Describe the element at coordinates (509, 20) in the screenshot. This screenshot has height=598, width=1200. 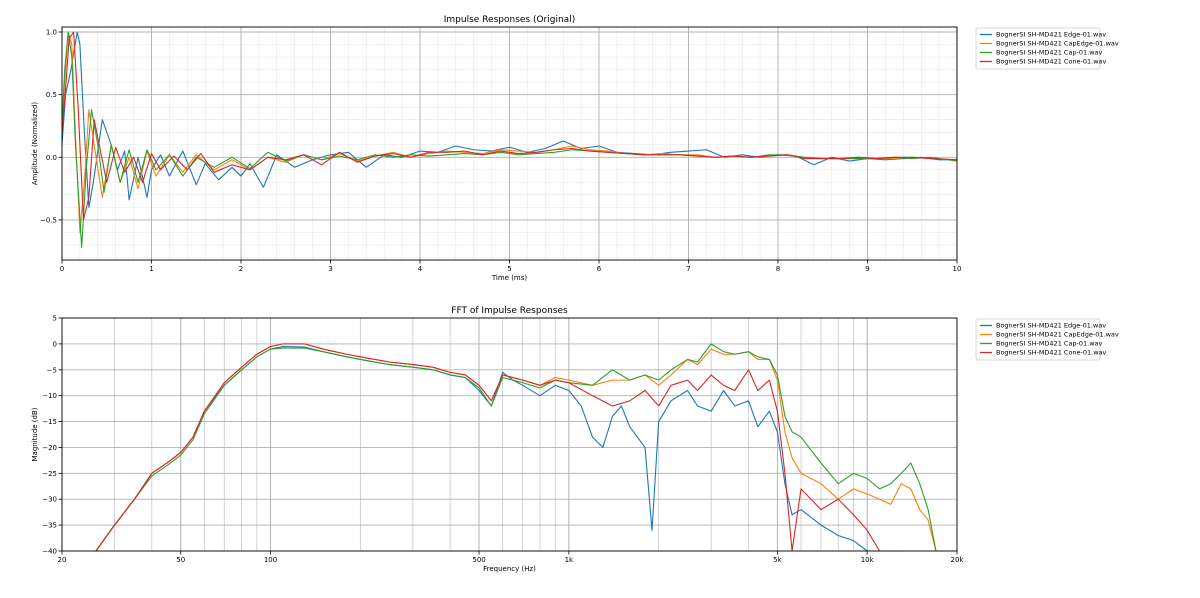
I see `chart-title: Impulse Responses (Original)` at that location.